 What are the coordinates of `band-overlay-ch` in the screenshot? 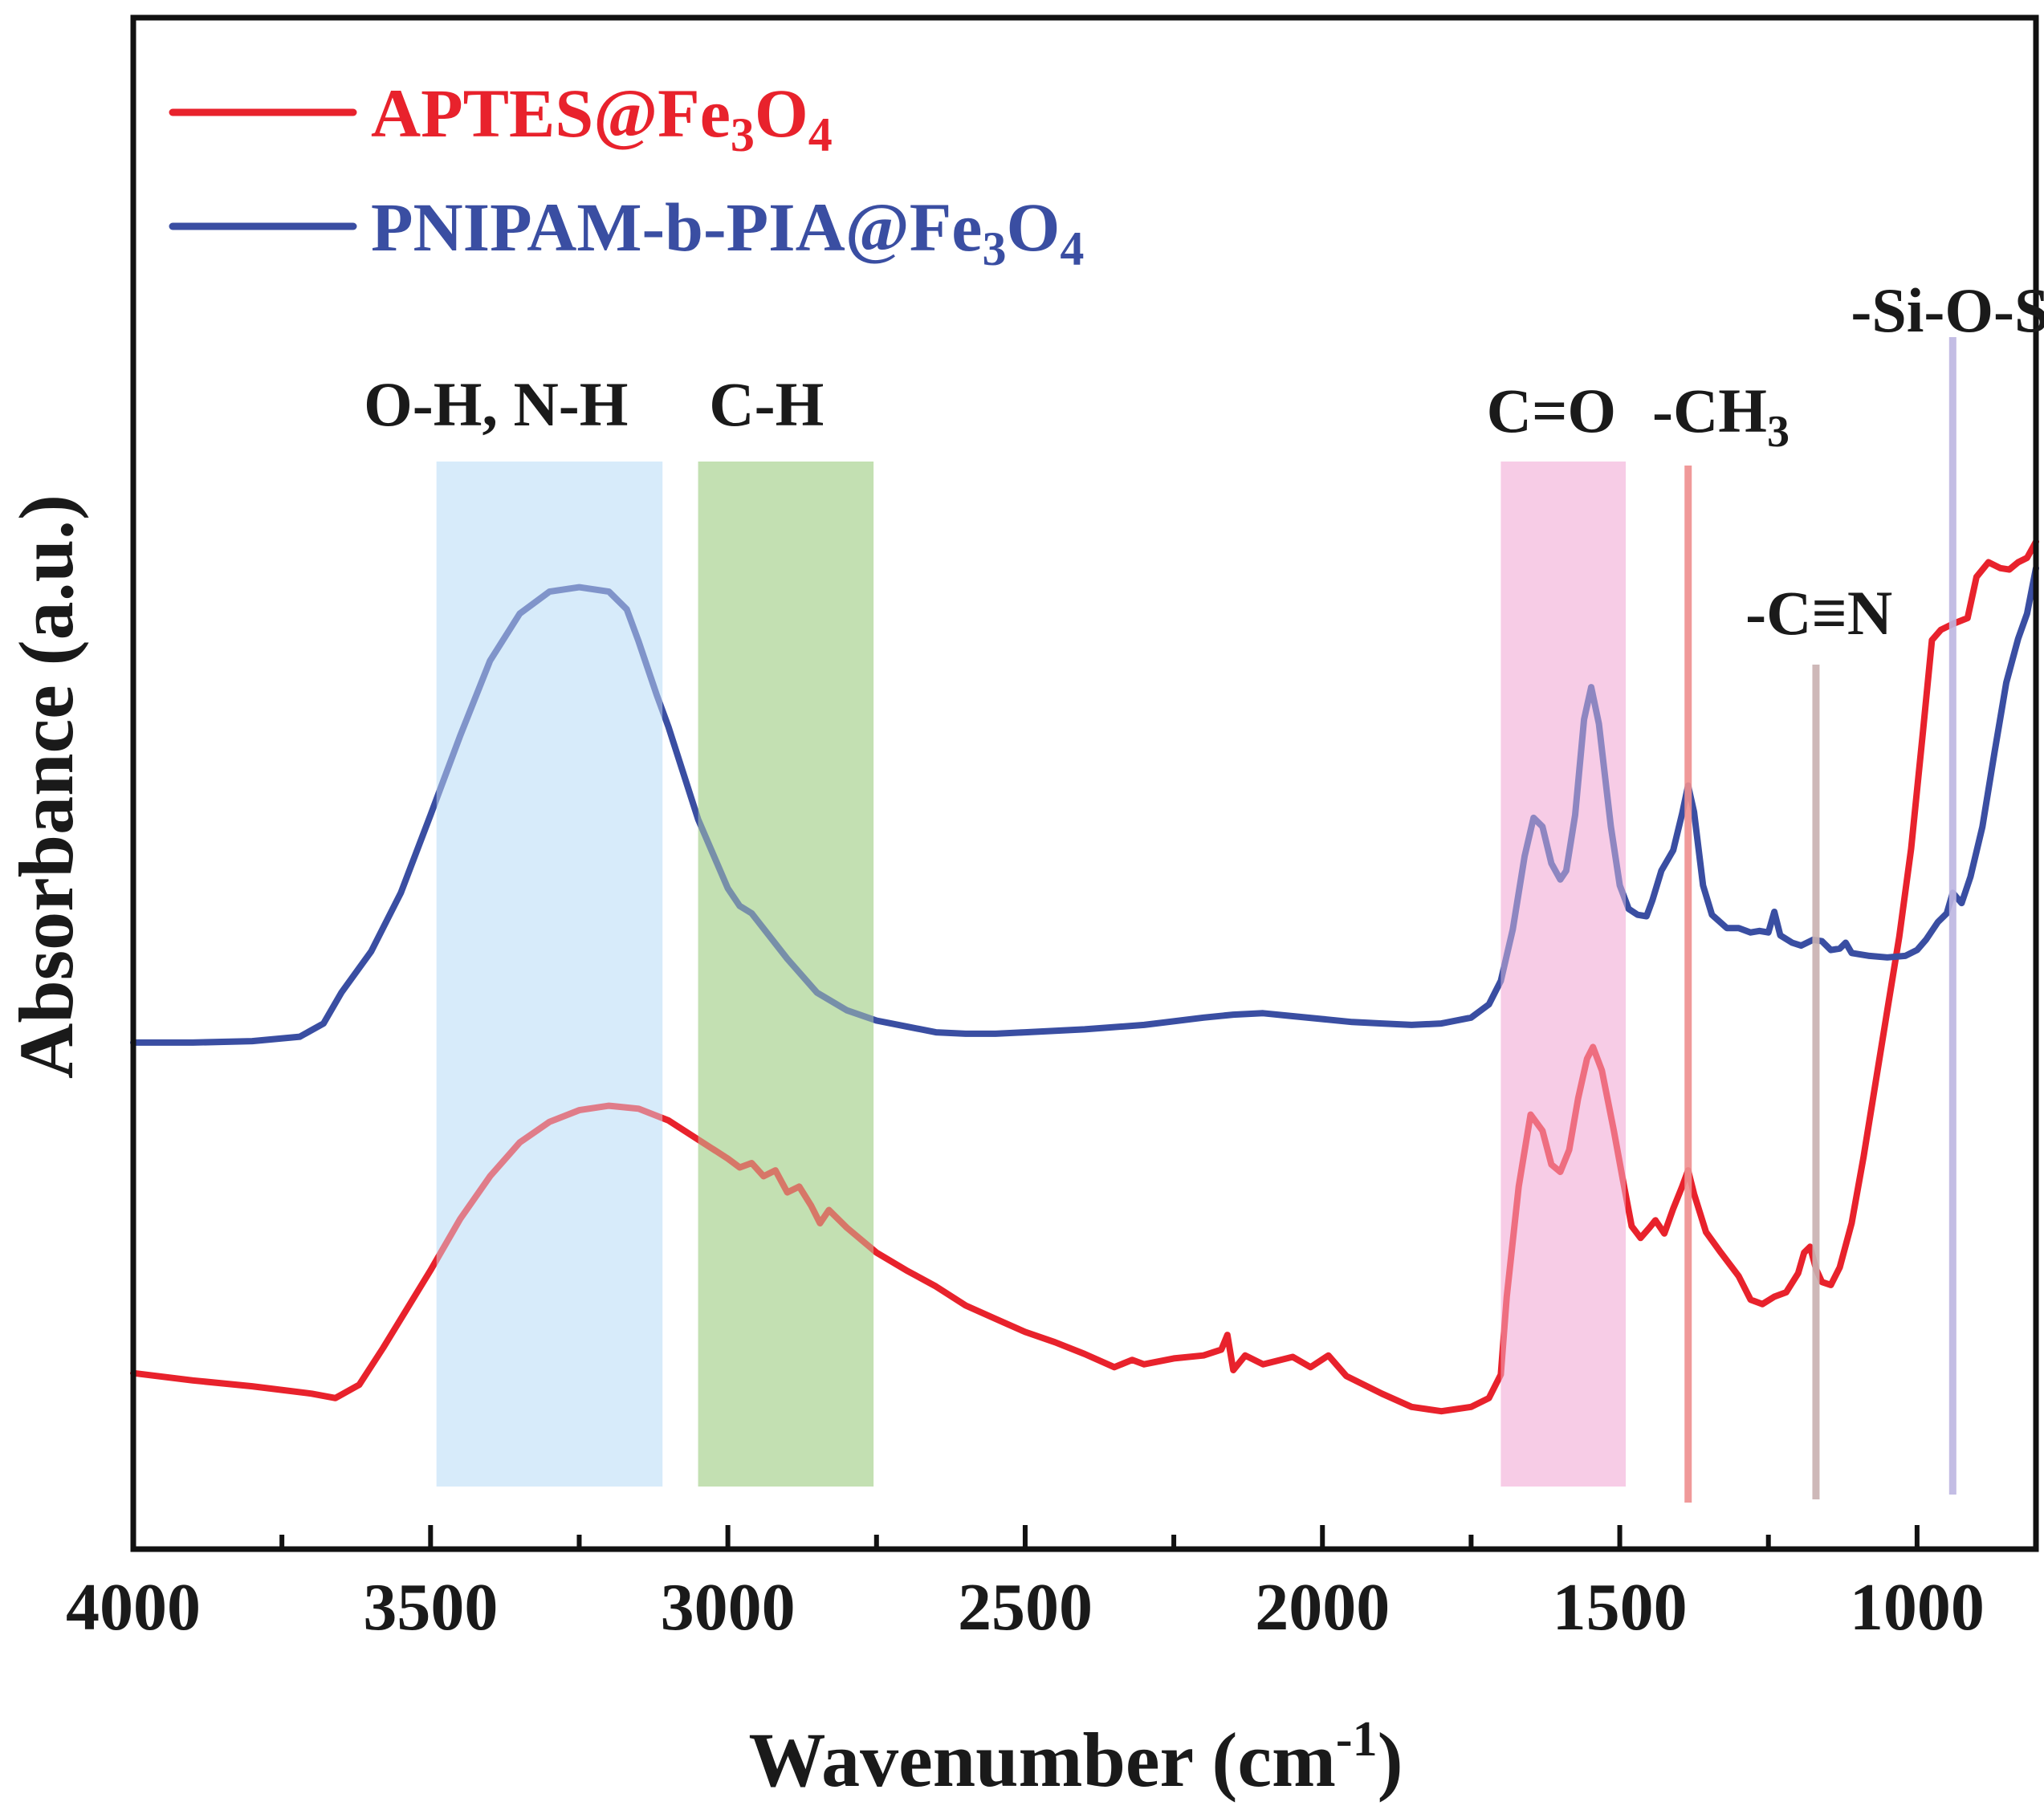 It's located at (786, 974).